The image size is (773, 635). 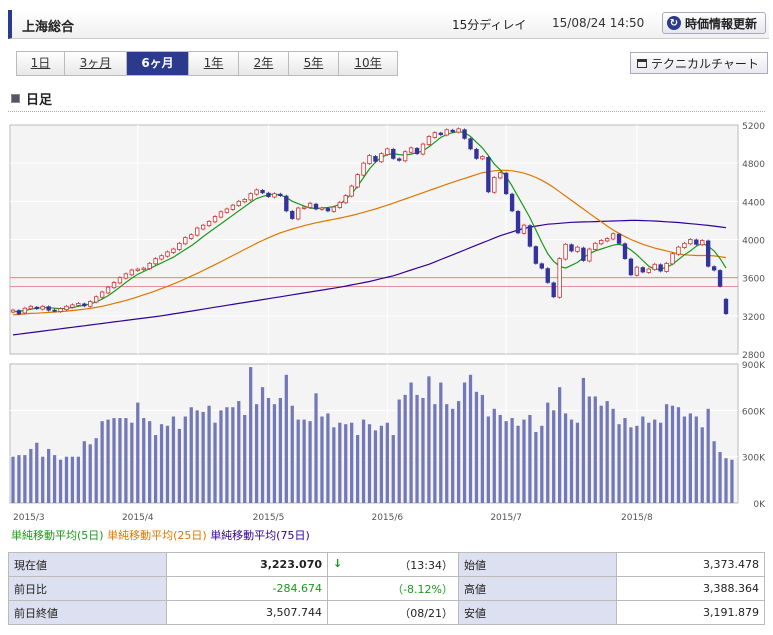 I want to click on tab-3m: 3ヶ月, so click(x=96, y=63).